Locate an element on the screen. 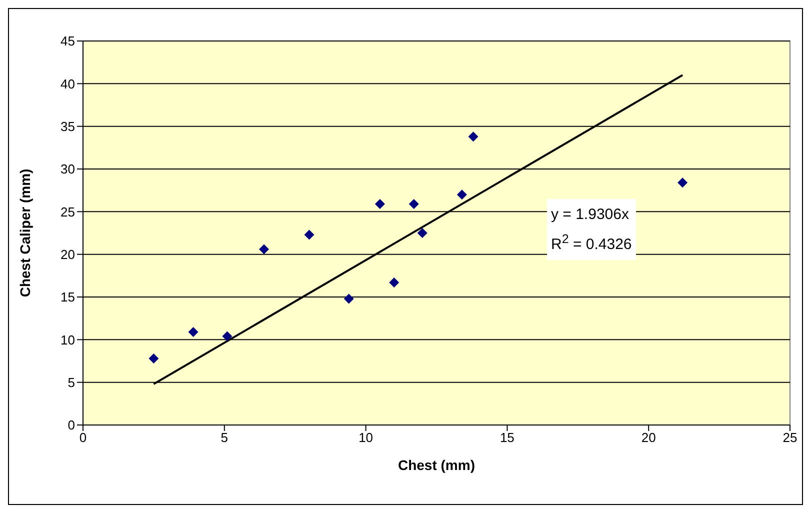 The height and width of the screenshot is (513, 811). annotation: y = 1.9306x is located at coordinates (590, 215).